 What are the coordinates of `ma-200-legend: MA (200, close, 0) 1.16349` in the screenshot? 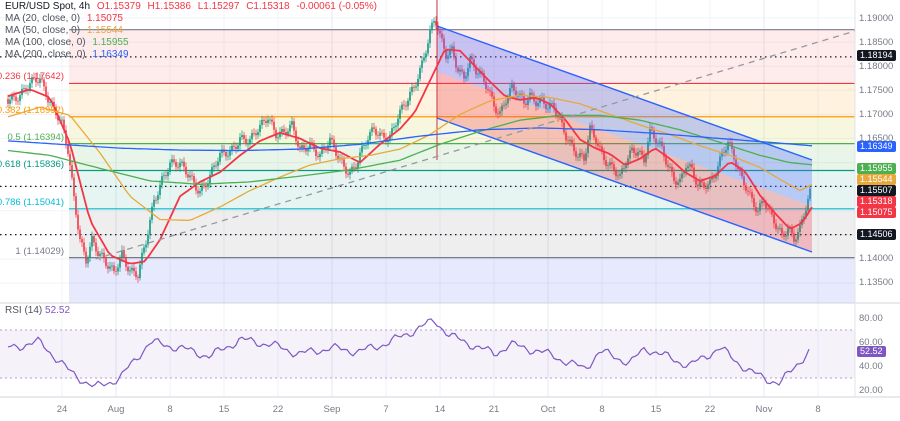 It's located at (191, 55).